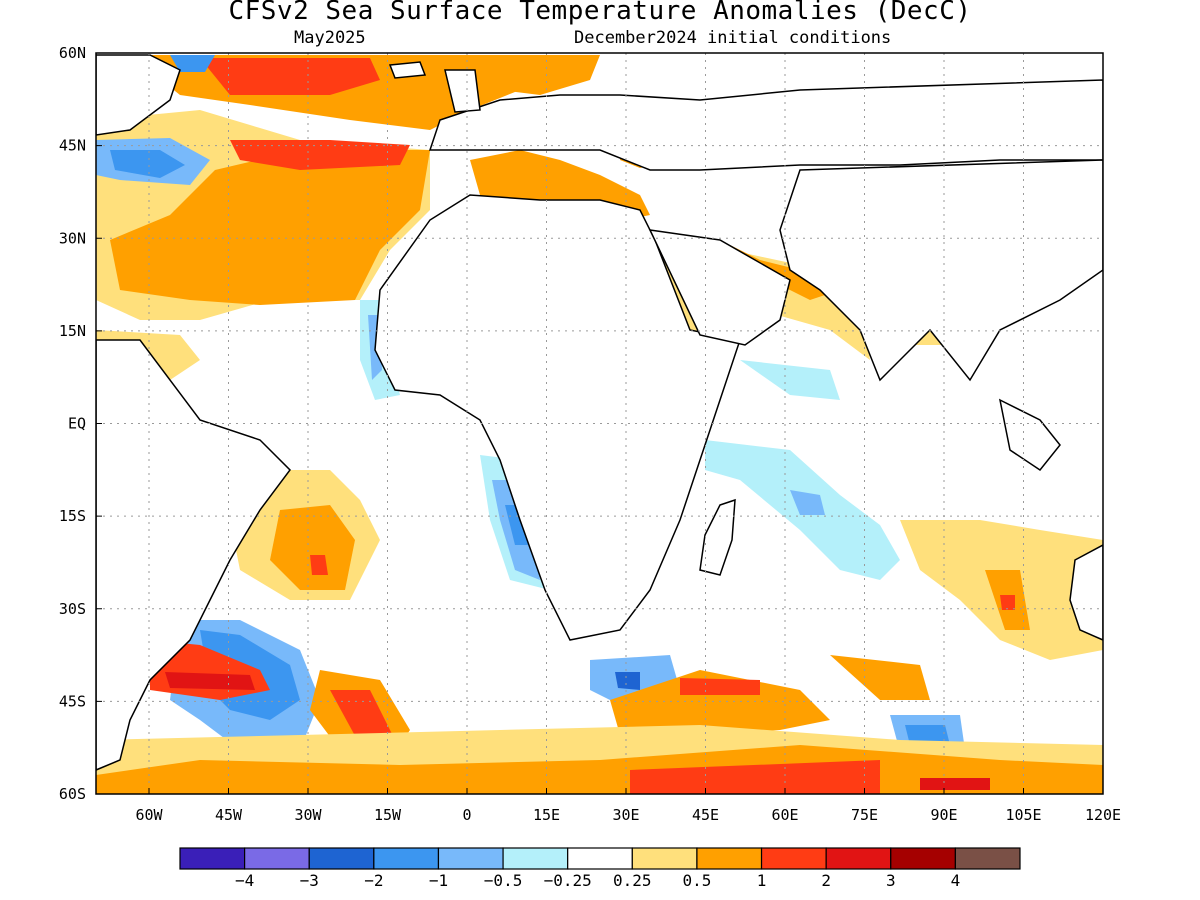 This screenshot has height=900, width=1200. Describe the element at coordinates (1007, 602) in the screenshot. I see `anomaly-region-west-australia-strong` at that location.